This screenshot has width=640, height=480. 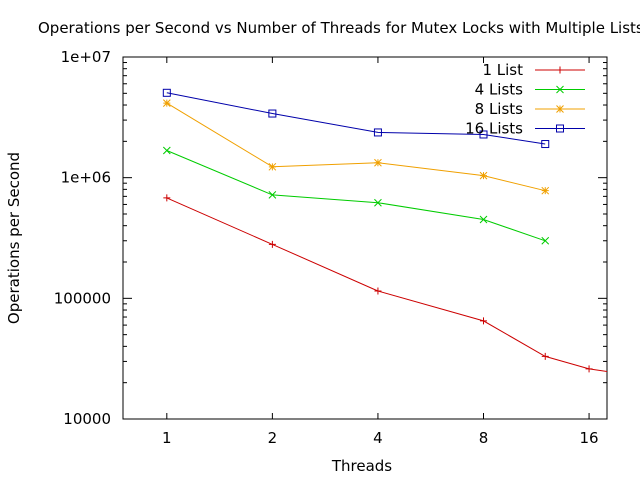 What do you see at coordinates (499, 90) in the screenshot?
I see `legend-label: 4 Lists` at bounding box center [499, 90].